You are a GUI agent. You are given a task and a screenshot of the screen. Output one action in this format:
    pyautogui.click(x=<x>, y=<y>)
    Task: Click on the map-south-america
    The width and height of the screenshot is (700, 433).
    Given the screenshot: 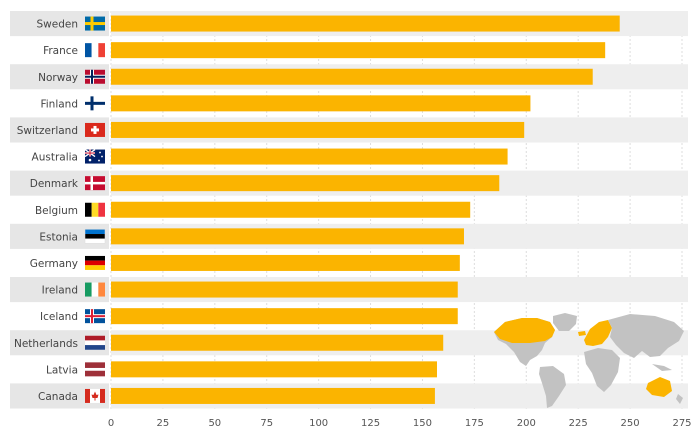 What is the action you would take?
    pyautogui.click(x=552, y=387)
    